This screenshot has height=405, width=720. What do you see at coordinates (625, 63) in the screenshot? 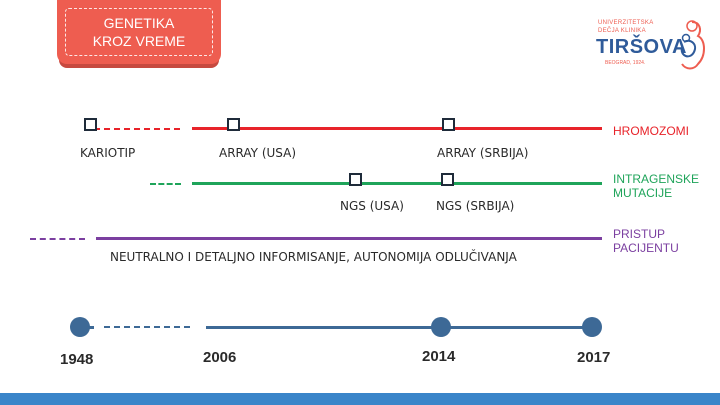
I see `logo-subtitle: BEOGRAD, 1924.` at bounding box center [625, 63].